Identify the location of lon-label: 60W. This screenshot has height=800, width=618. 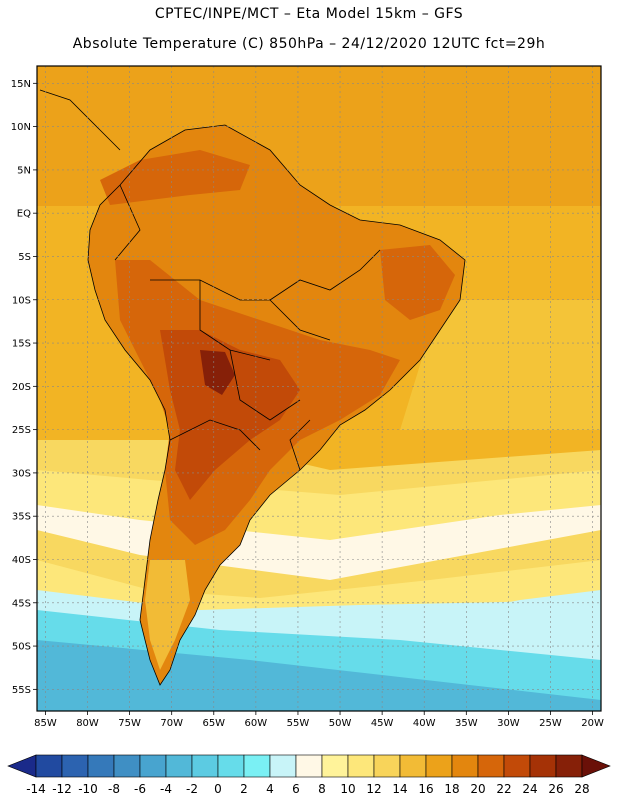
(256, 723).